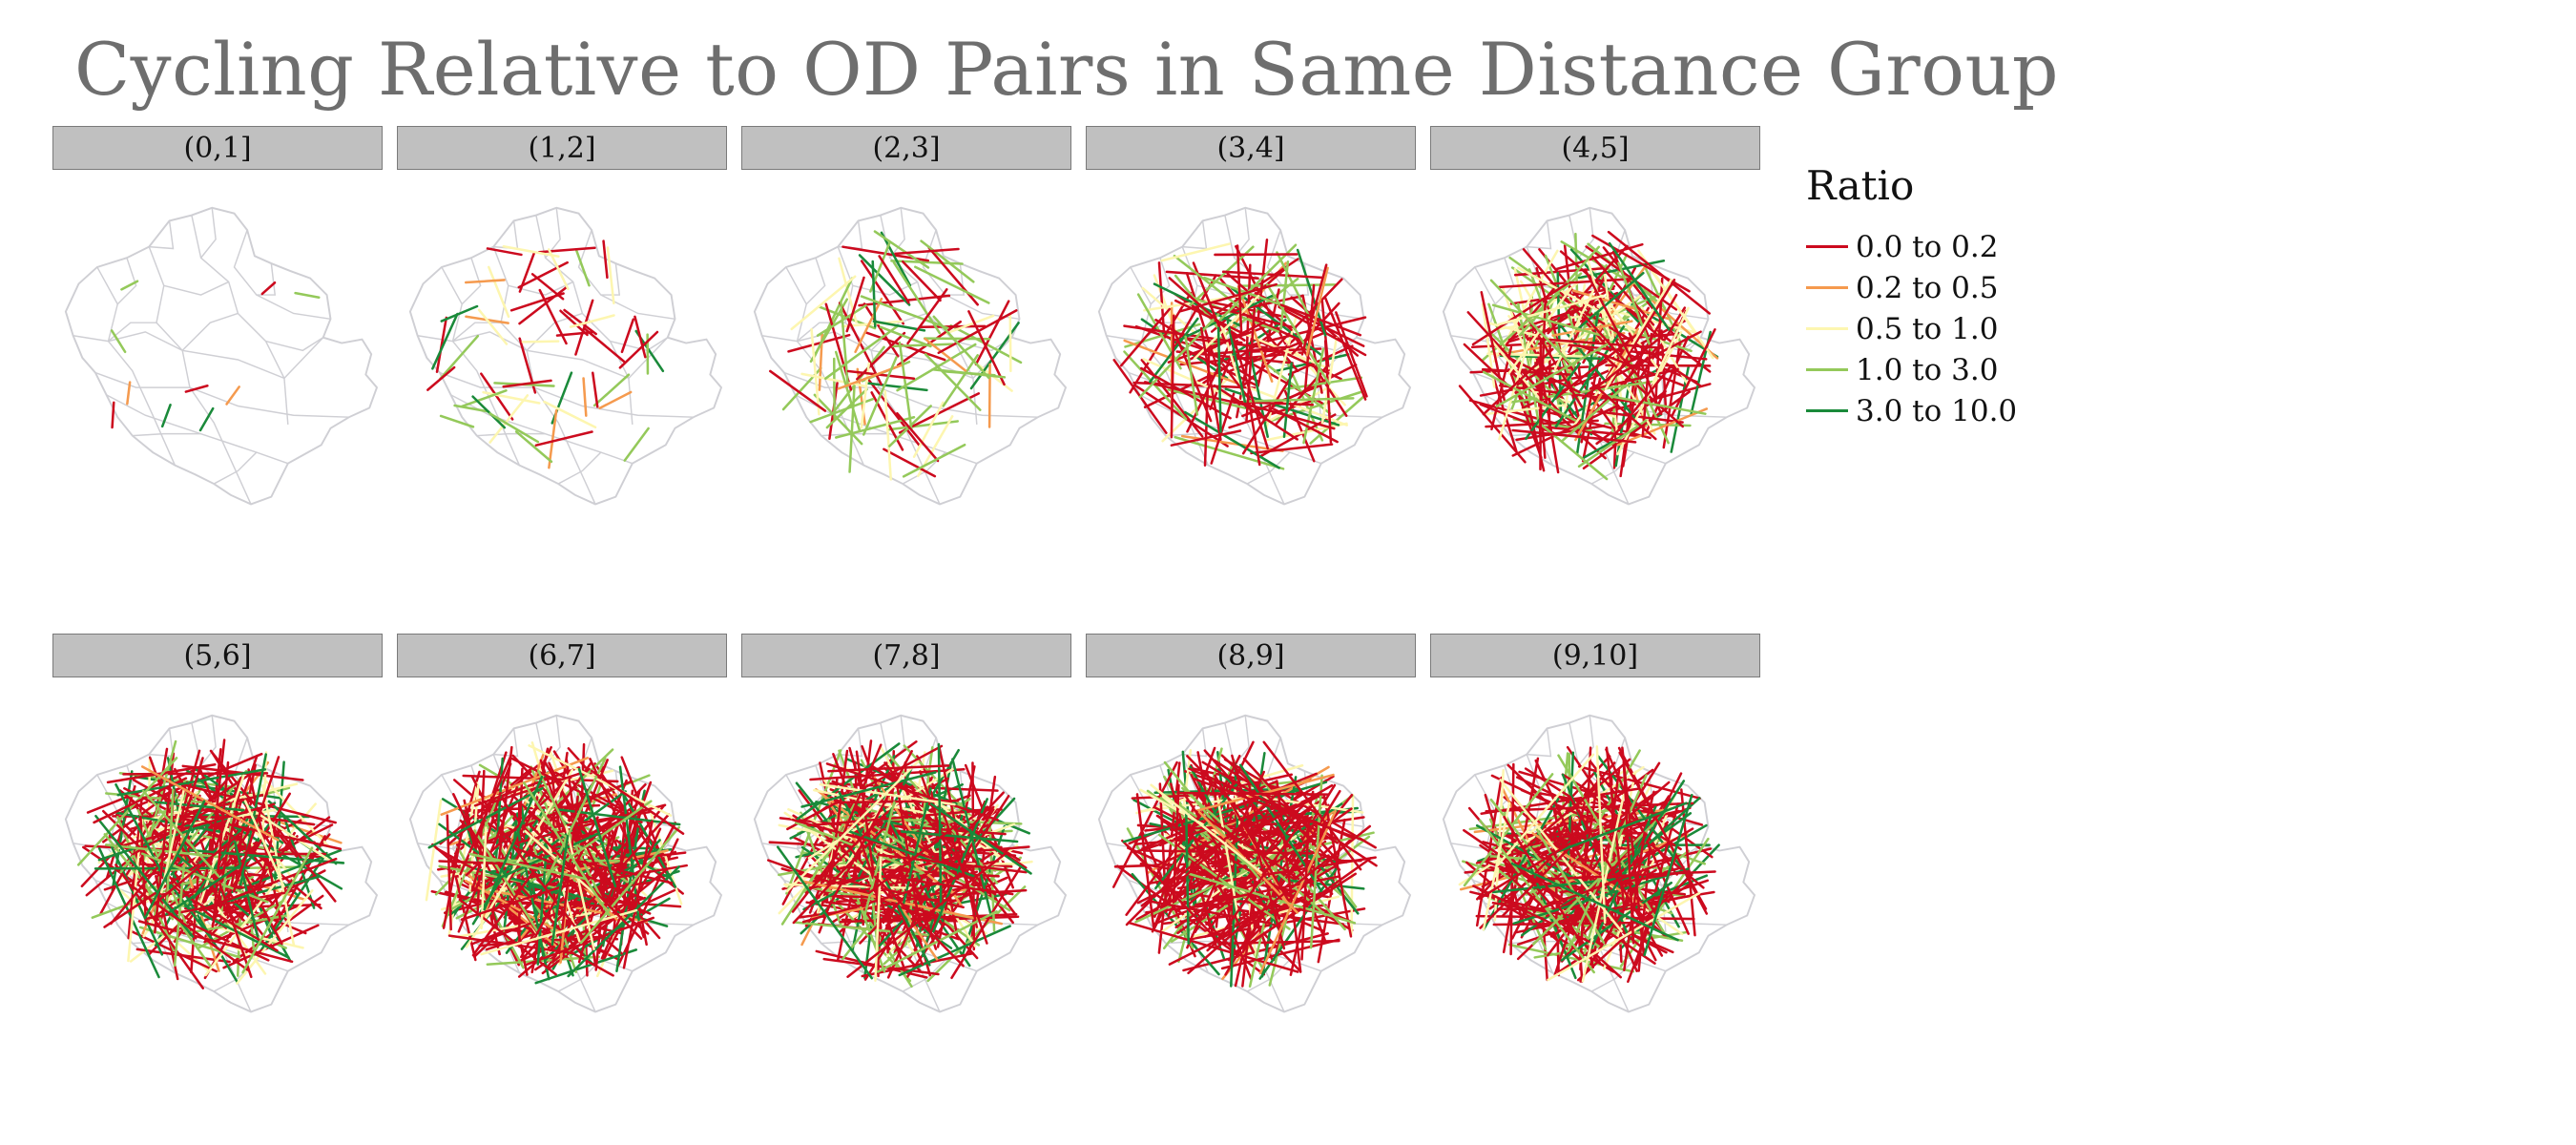 The image size is (2576, 1145). What do you see at coordinates (562, 655) in the screenshot?
I see `facet-strip-label: (6,7]` at bounding box center [562, 655].